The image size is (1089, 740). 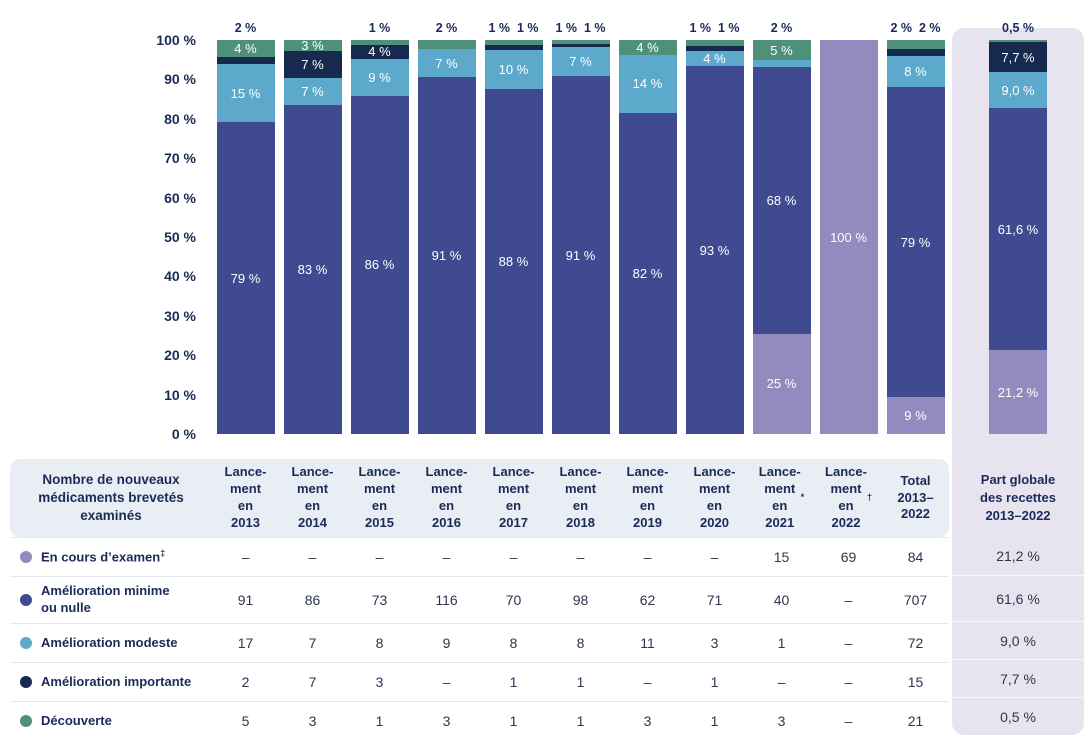 I want to click on part-value-cell: 7,7 %, so click(x=1018, y=678).